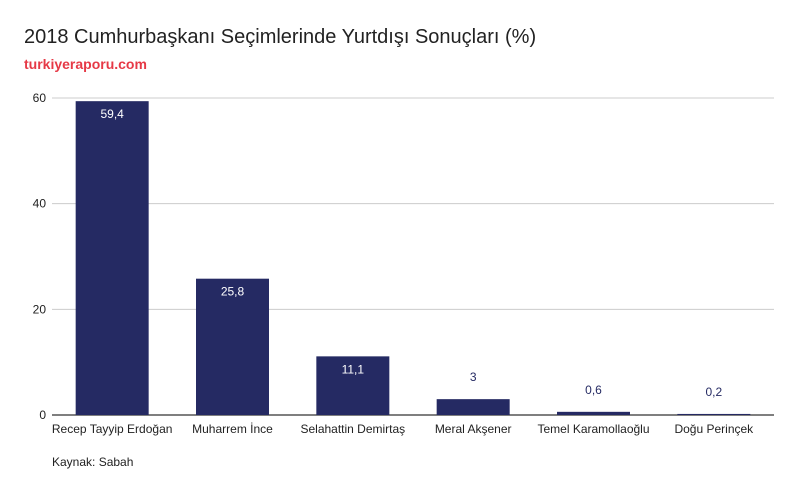 The width and height of the screenshot is (798, 494). Describe the element at coordinates (714, 429) in the screenshot. I see `x-category-label: Doğu Perinçek` at that location.